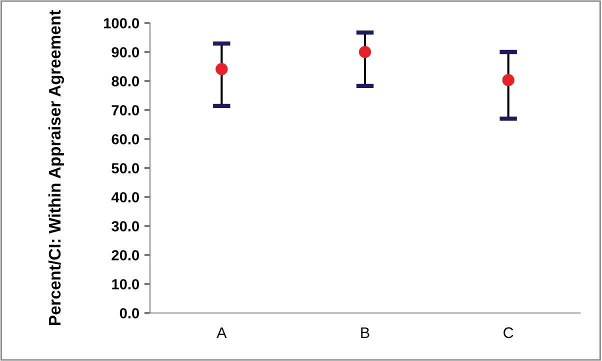  I want to click on y-tick-label: 30.0, so click(125, 226).